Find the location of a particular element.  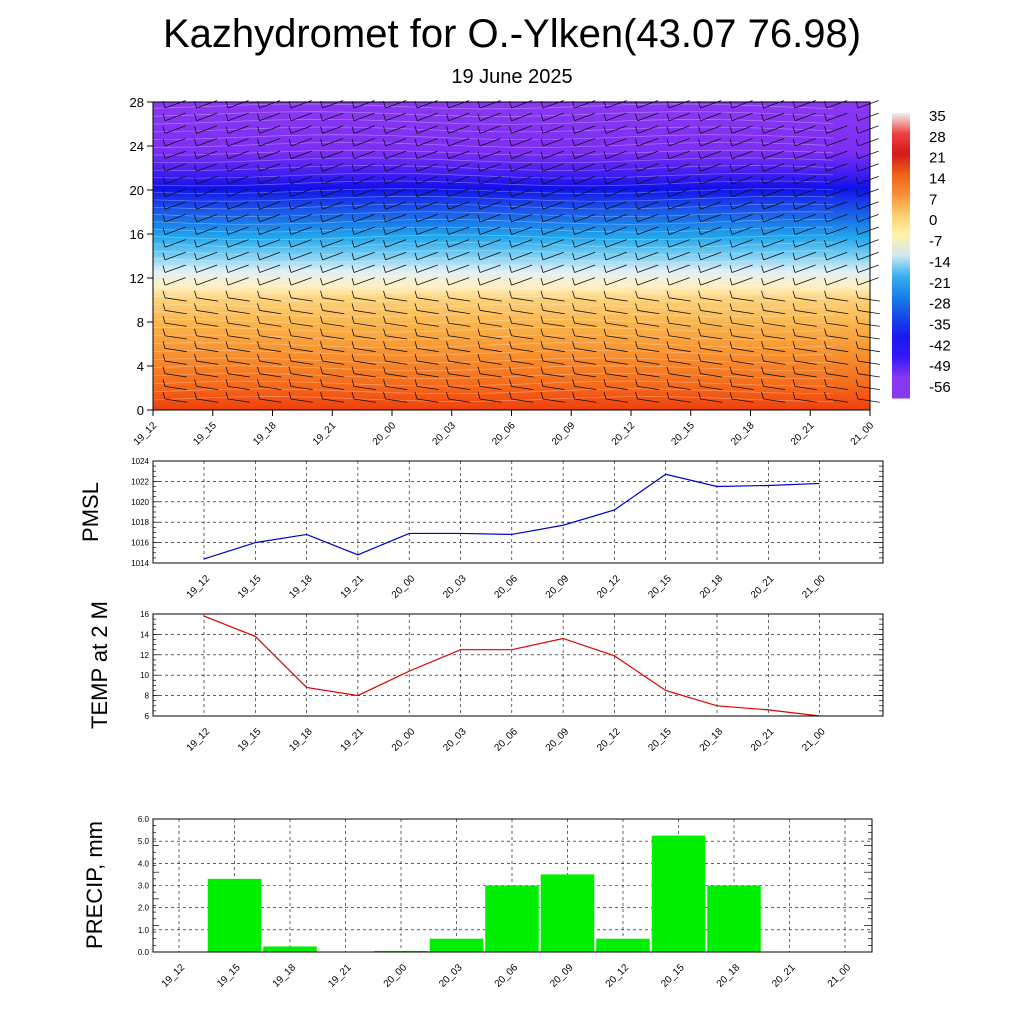

heatmap-y-tick-label: 0 is located at coordinates (140, 410).